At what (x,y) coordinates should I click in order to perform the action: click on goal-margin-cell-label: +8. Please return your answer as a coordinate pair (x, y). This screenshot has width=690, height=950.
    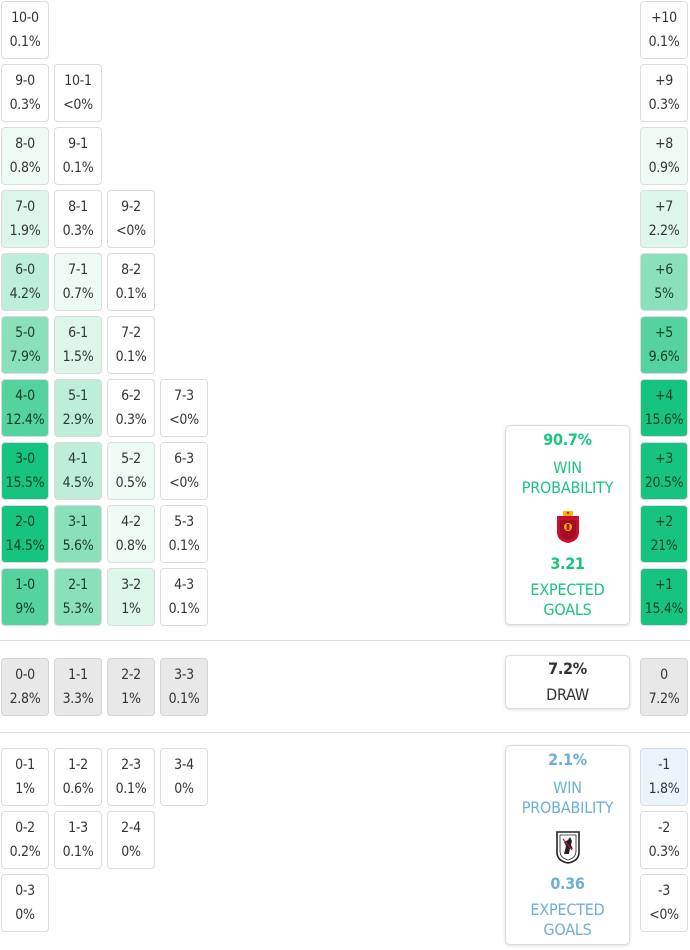
    Looking at the image, I should click on (664, 144).